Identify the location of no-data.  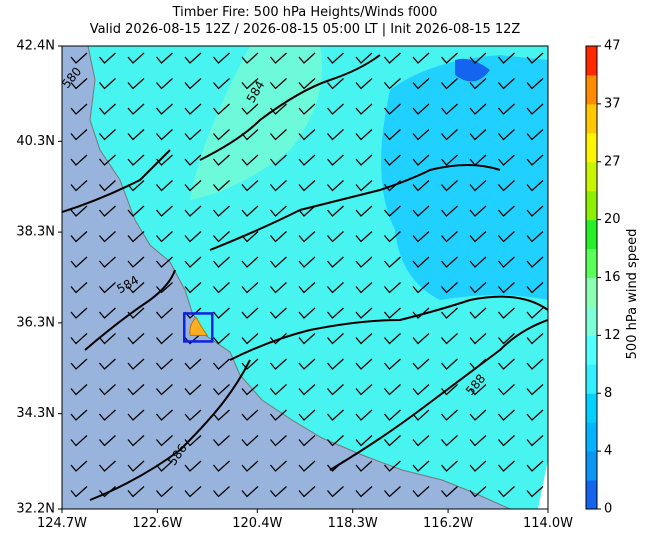
(543, 484).